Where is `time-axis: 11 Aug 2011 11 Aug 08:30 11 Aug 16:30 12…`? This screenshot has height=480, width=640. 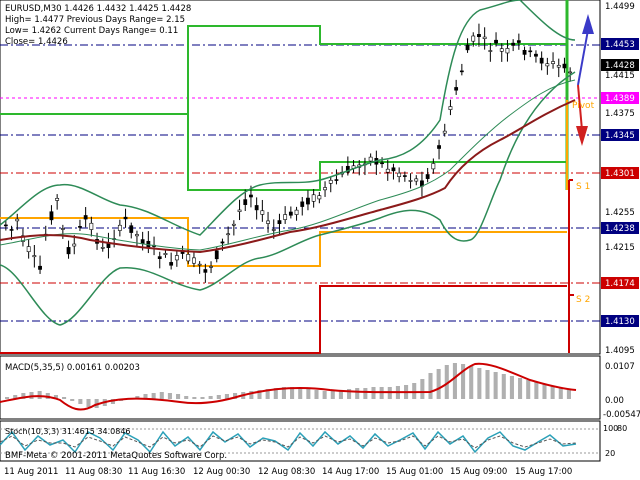 time-axis: 11 Aug 2011 11 Aug 08:30 11 Aug 16:30 12… is located at coordinates (288, 472).